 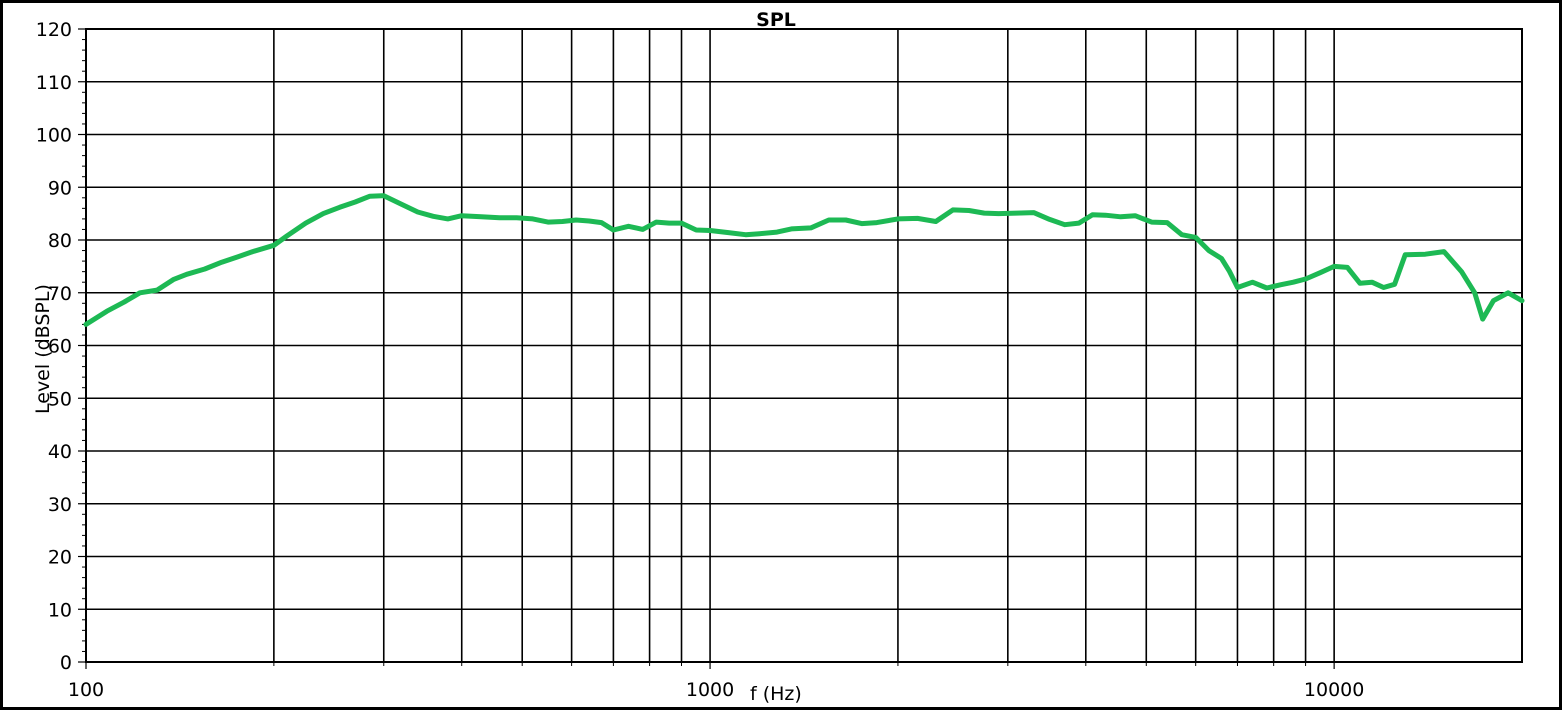 I want to click on x-tick-label: 1000, so click(x=710, y=690).